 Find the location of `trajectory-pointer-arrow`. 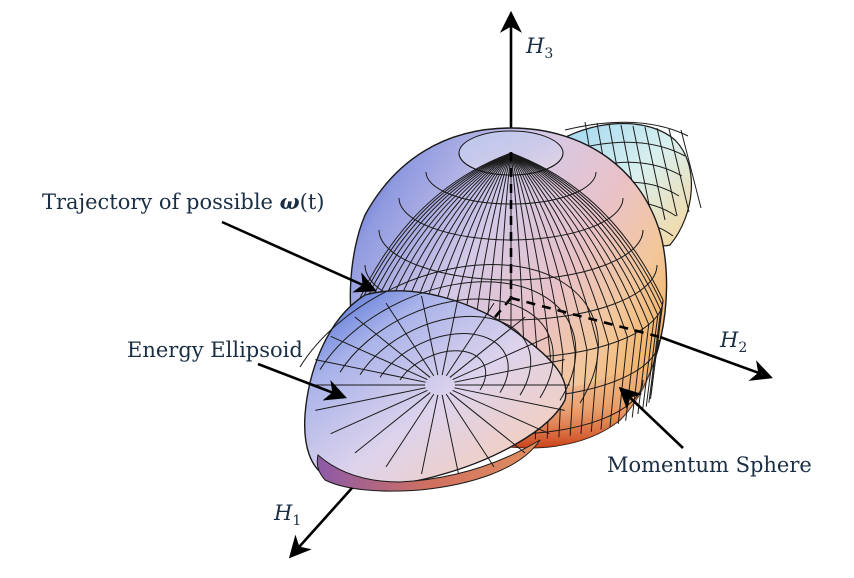

trajectory-pointer-arrow is located at coordinates (299, 256).